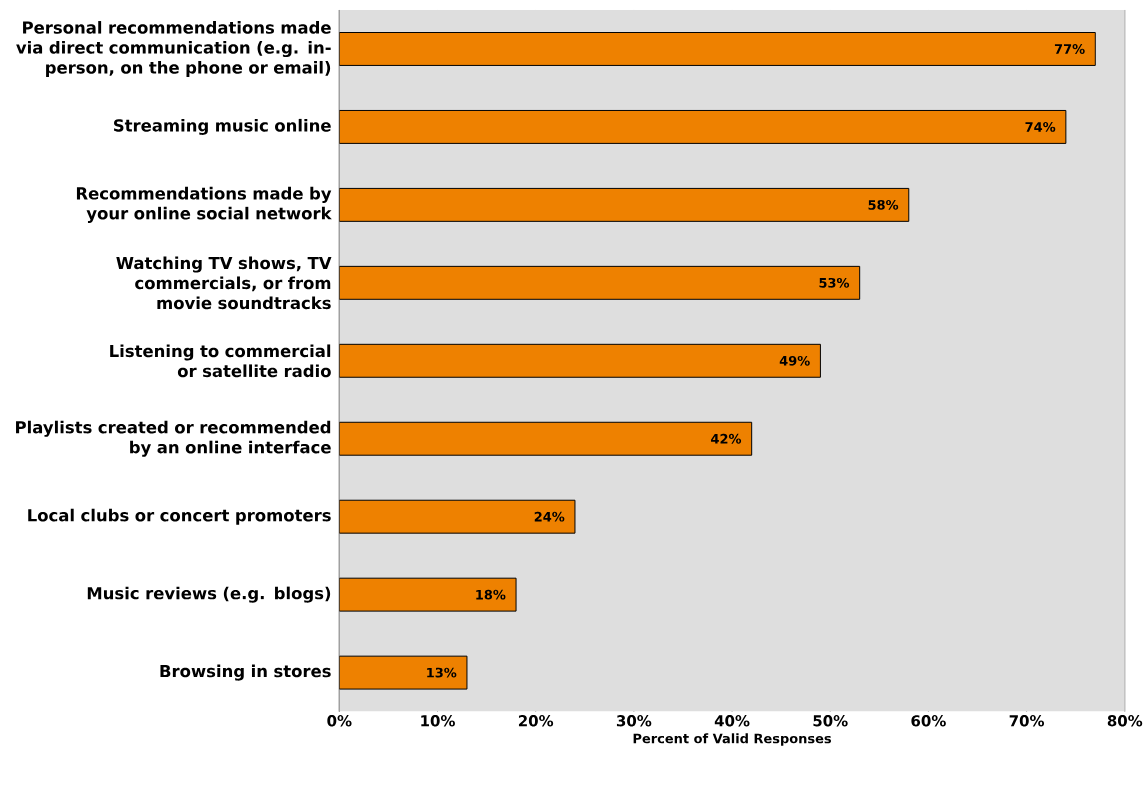  What do you see at coordinates (834, 282) in the screenshot?
I see `data-label: 53%` at bounding box center [834, 282].